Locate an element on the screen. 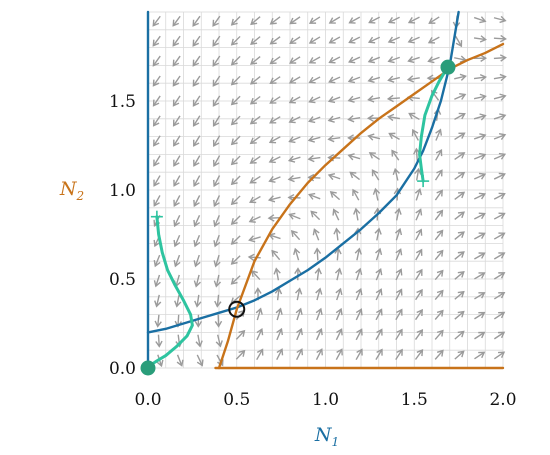 This screenshot has height=455, width=550. x-axis-label-main: N is located at coordinates (323, 435).